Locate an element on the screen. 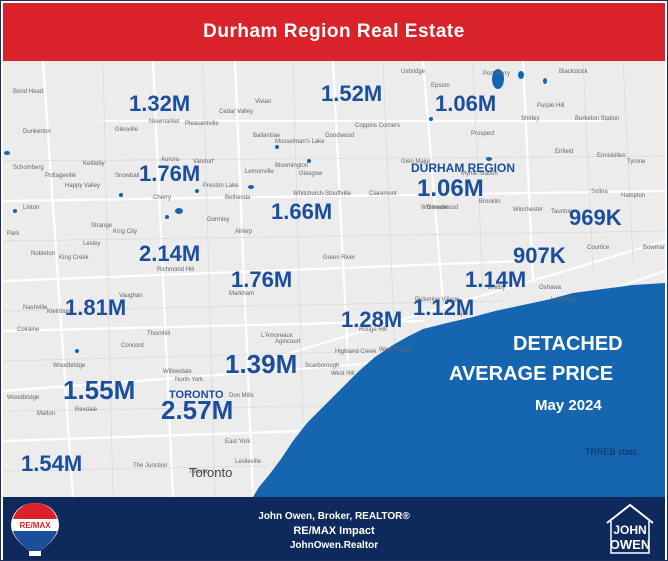 This screenshot has width=668, height=561. place-name-label: Tyrone is located at coordinates (636, 162).